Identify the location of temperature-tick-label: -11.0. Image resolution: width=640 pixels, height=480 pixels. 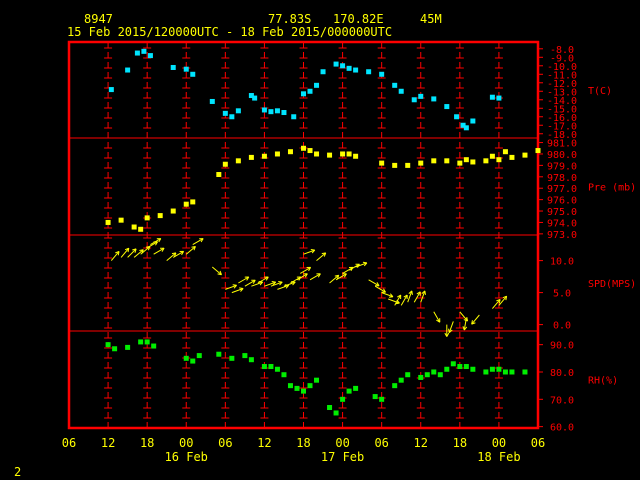
(562, 75).